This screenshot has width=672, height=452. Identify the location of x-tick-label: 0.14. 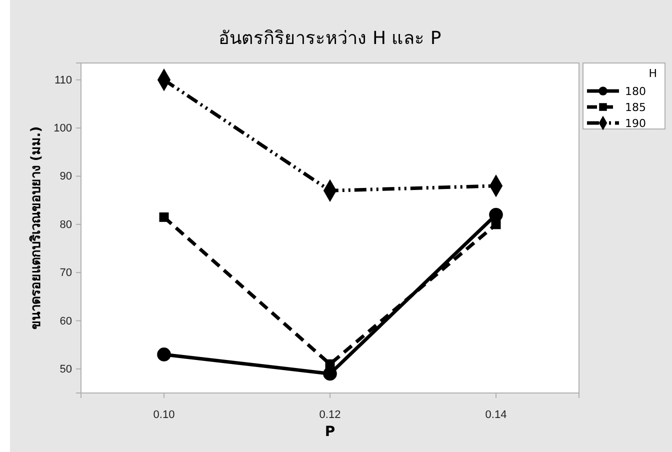
(496, 414).